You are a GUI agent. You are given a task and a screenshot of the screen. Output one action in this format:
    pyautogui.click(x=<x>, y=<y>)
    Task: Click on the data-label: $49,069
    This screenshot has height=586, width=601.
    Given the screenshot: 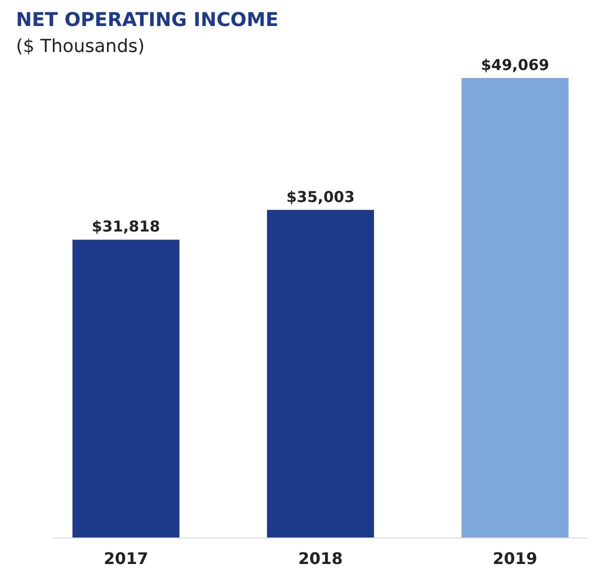 What is the action you would take?
    pyautogui.click(x=515, y=65)
    